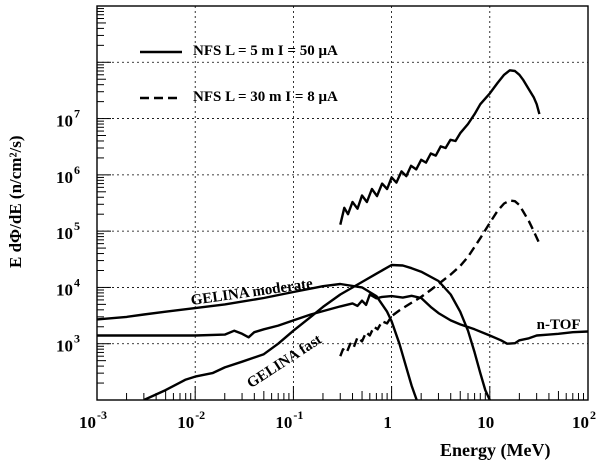  What do you see at coordinates (68, 119) in the screenshot?
I see `y-tick-label: 10⁷` at bounding box center [68, 119].